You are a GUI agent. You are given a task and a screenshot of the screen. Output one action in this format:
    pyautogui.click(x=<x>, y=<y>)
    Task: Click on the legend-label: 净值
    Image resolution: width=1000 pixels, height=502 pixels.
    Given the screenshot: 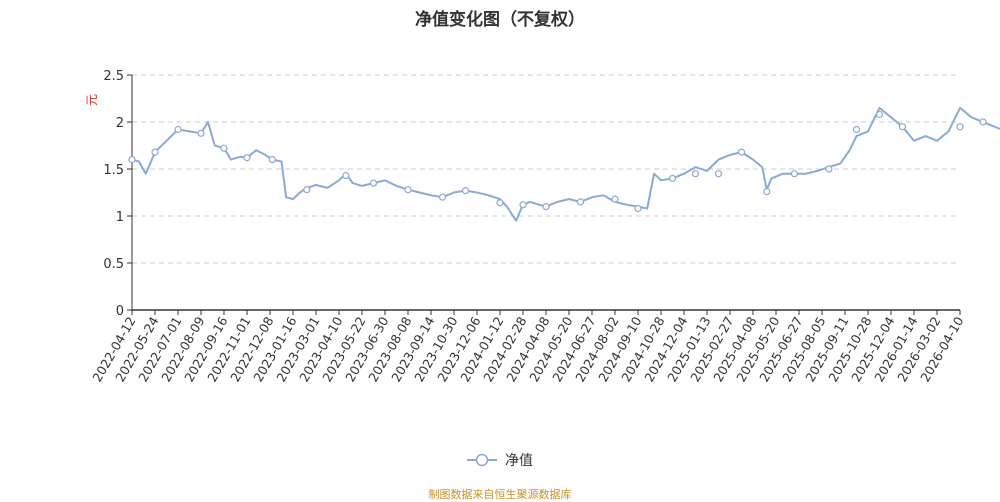 What is the action you would take?
    pyautogui.click(x=519, y=461)
    